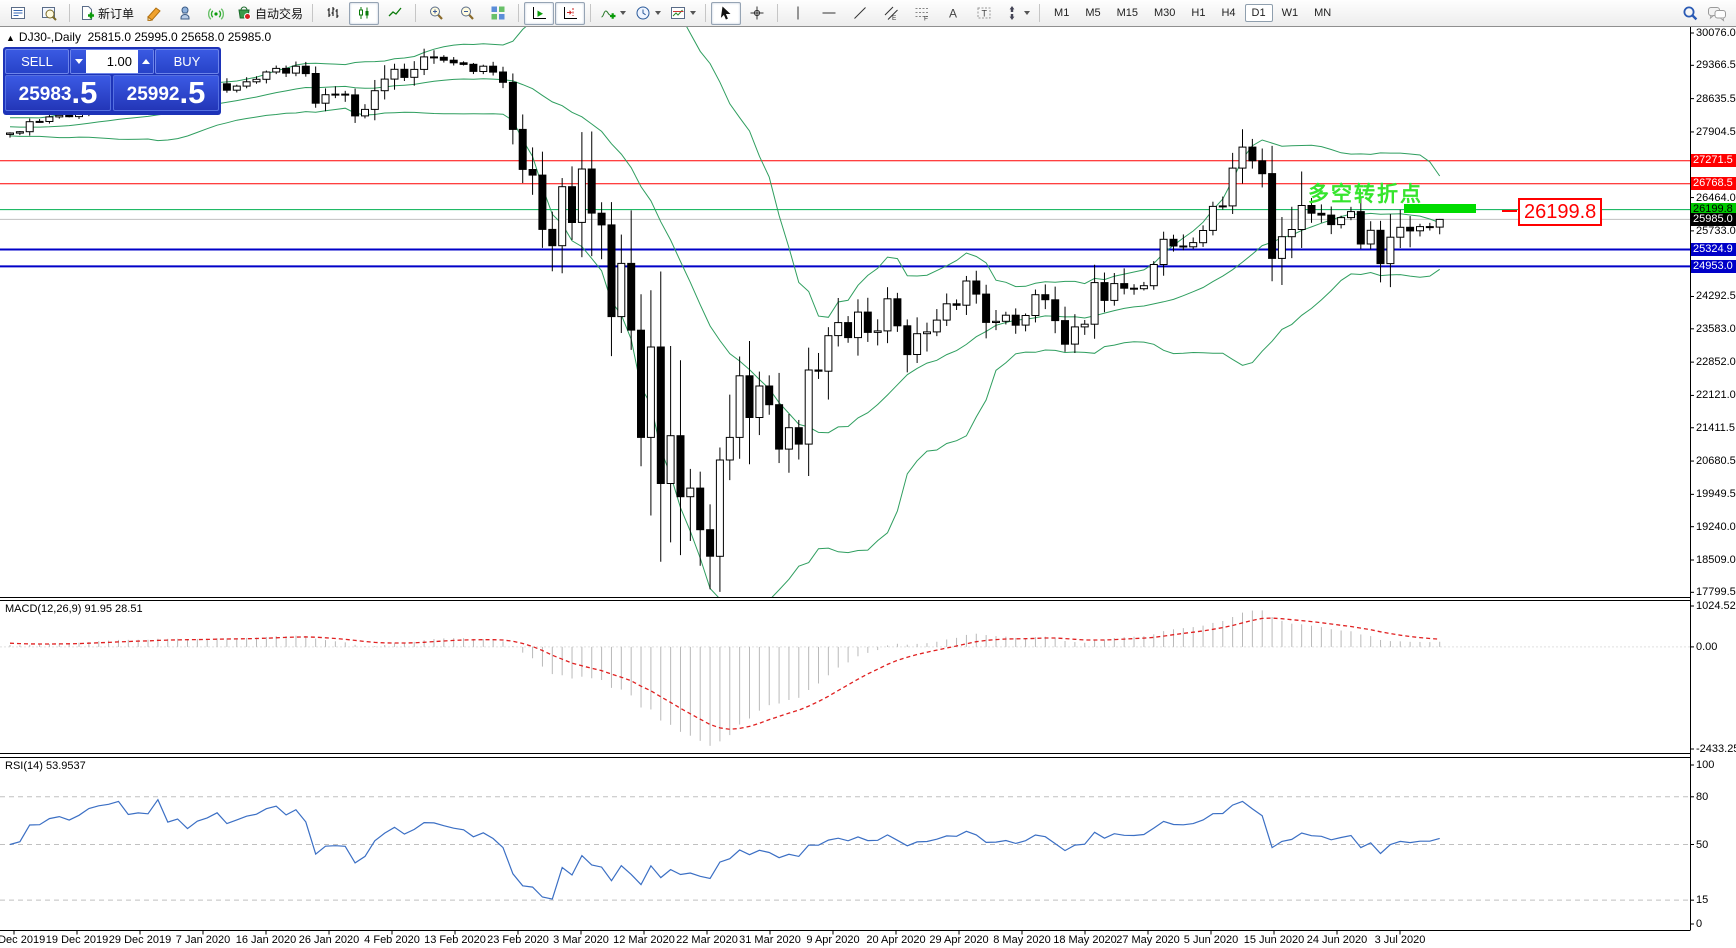 The width and height of the screenshot is (1736, 948). I want to click on signal-icon, so click(216, 14).